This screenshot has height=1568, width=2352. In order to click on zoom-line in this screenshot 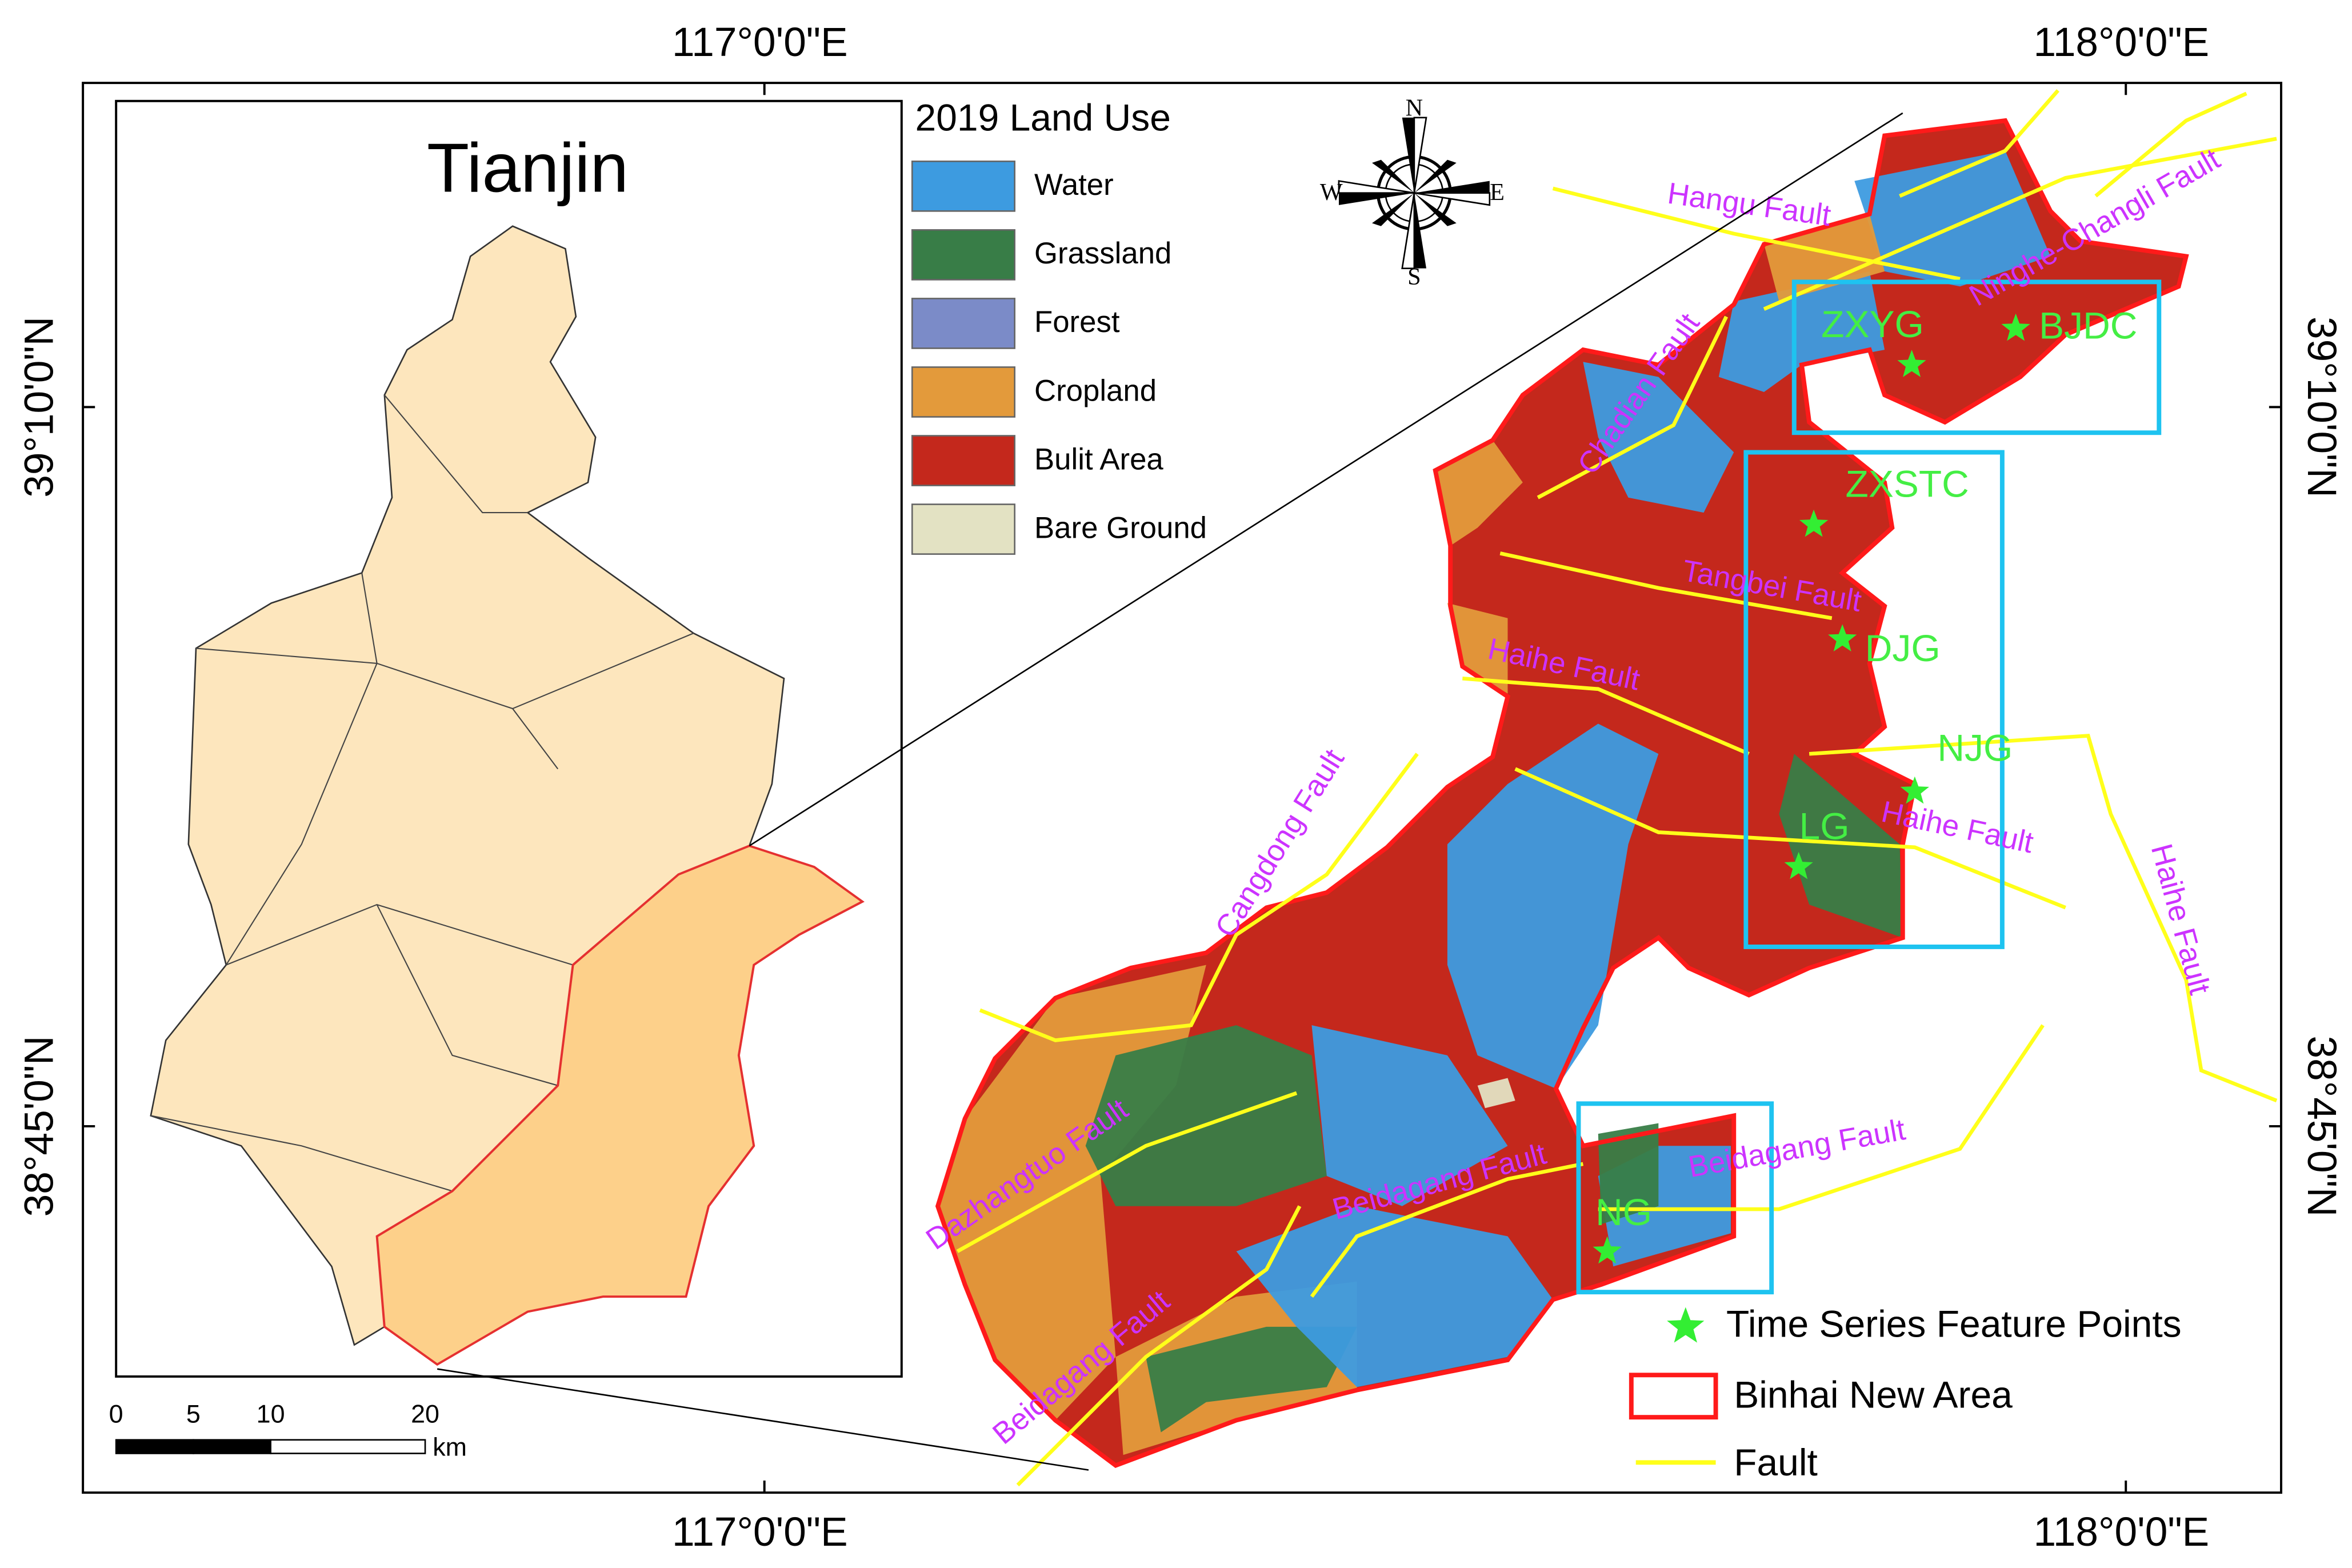, I will do `click(763, 1419)`.